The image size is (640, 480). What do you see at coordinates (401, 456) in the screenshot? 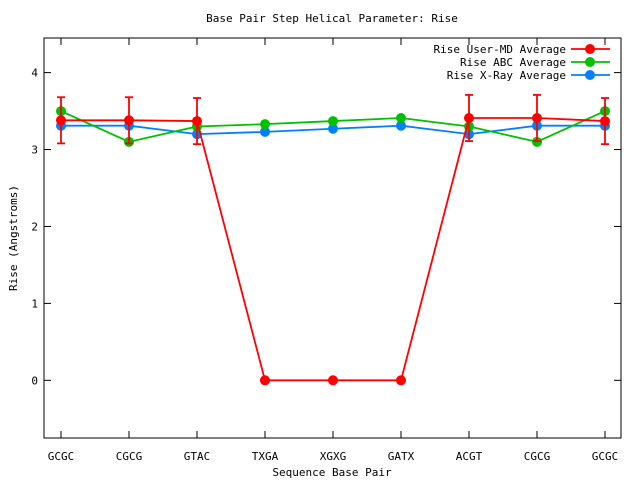
I see `x-tick-label: GATX` at bounding box center [401, 456].